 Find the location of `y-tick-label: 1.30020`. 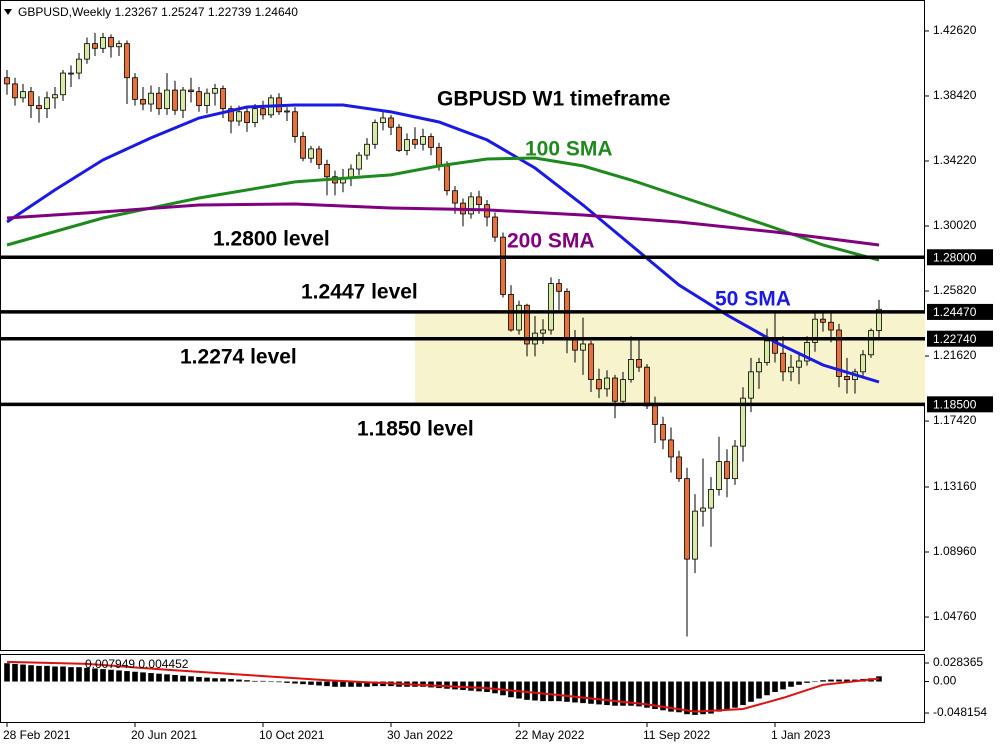

y-tick-label: 1.30020 is located at coordinates (955, 225).